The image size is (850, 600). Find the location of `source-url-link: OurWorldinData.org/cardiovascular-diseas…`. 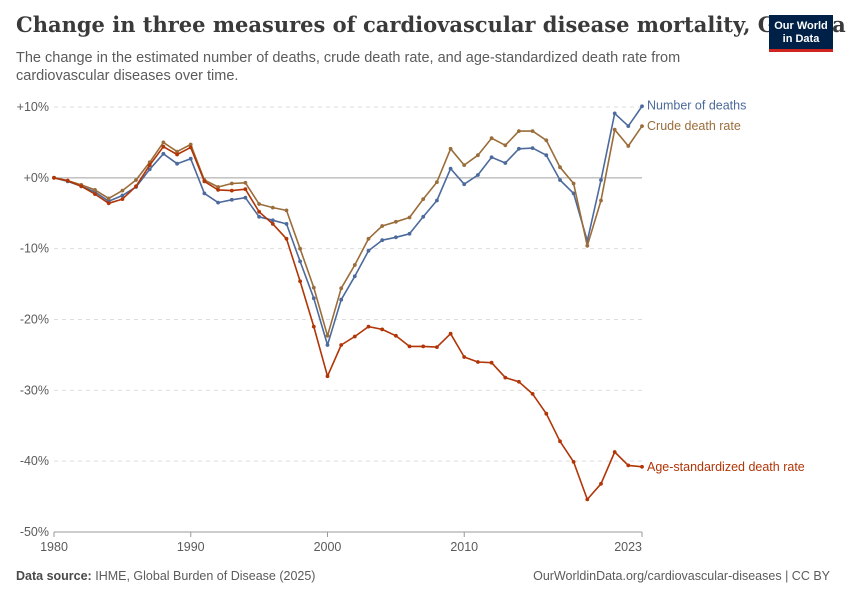

source-url-link: OurWorldinData.org/cardiovascular-diseas… is located at coordinates (657, 576).